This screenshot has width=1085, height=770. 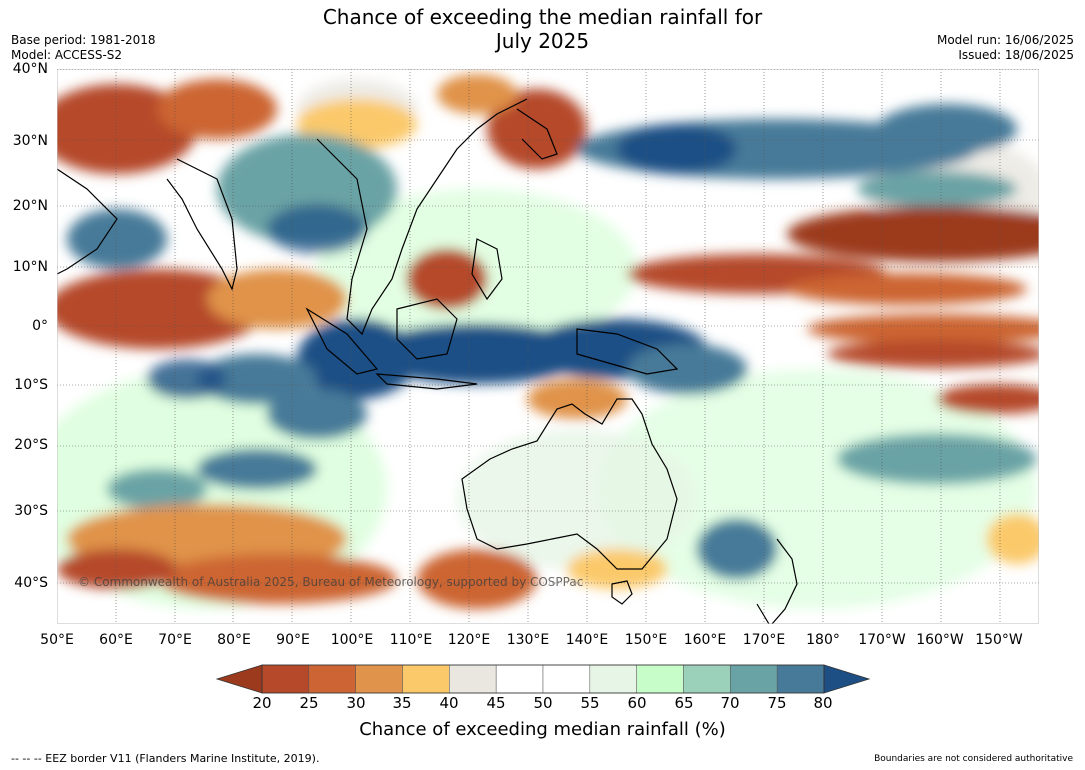 What do you see at coordinates (823, 640) in the screenshot?
I see `lon-label-180: 180°` at bounding box center [823, 640].